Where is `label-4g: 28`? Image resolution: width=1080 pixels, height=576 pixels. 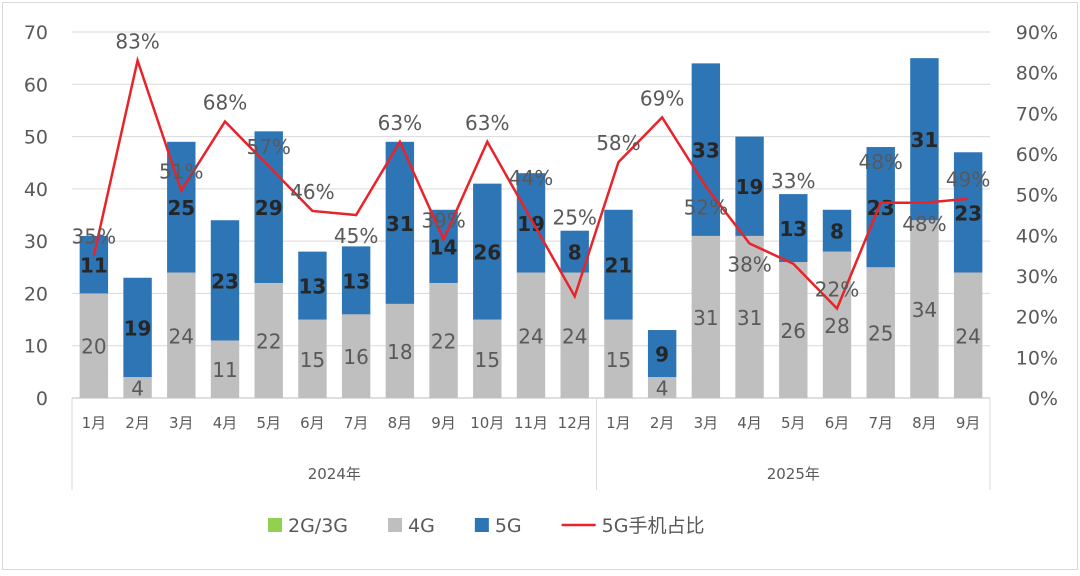 label-4g: 28 is located at coordinates (836, 326).